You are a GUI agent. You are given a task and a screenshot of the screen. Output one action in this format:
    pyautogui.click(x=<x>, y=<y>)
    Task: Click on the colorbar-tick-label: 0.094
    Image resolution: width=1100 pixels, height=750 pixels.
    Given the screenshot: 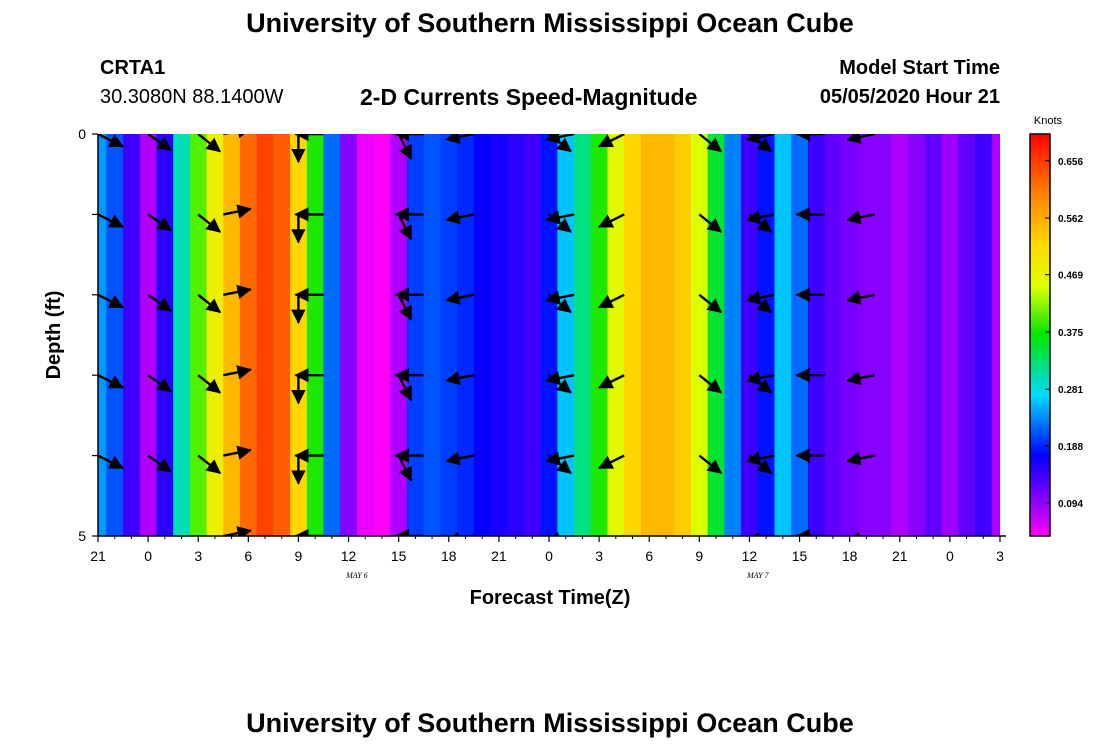 What is the action you would take?
    pyautogui.click(x=1070, y=504)
    